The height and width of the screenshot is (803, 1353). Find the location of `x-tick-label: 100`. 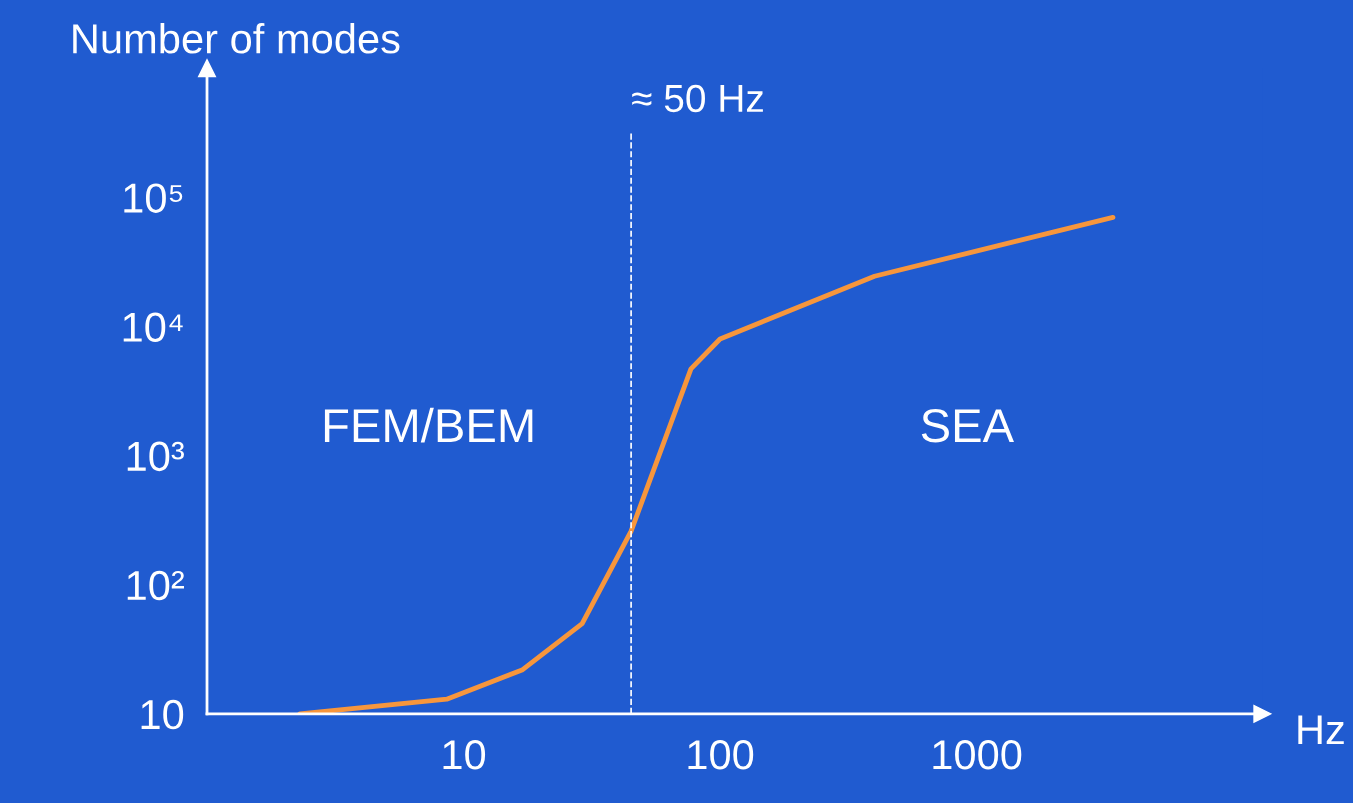

x-tick-label: 100 is located at coordinates (721, 754).